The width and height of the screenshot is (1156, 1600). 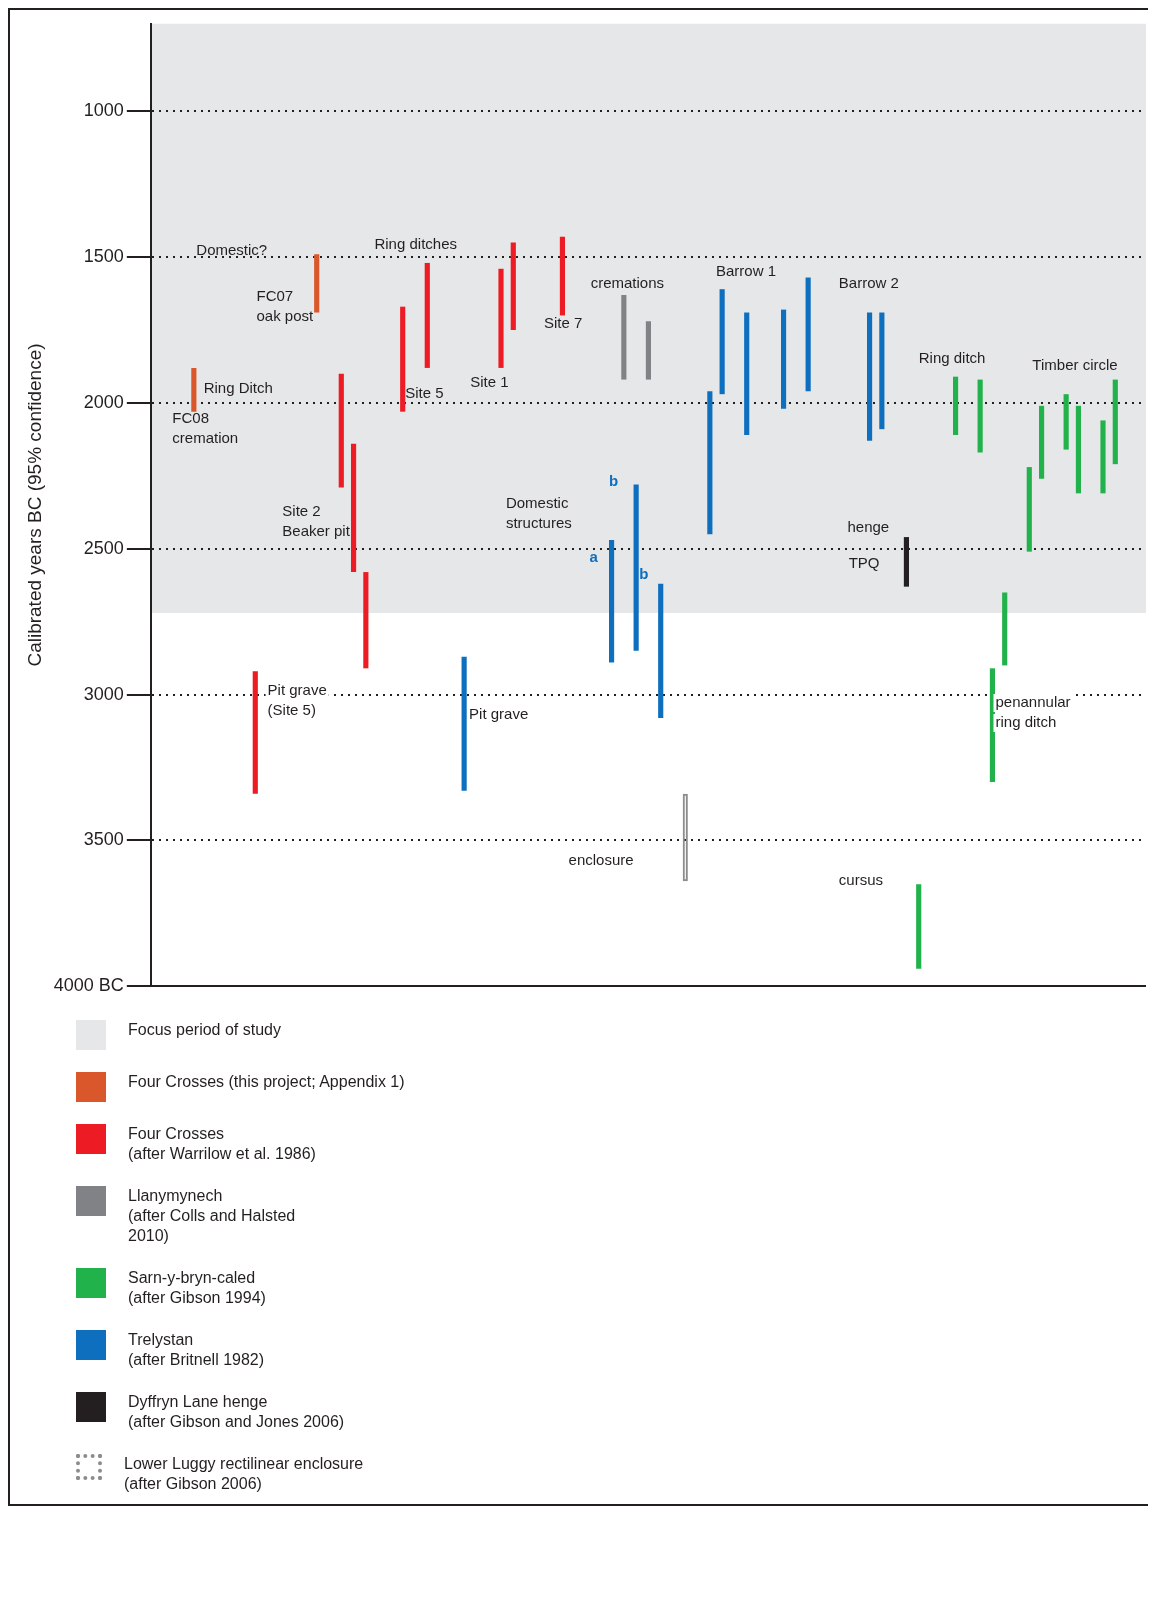 I want to click on annotation: Domestic structures, so click(x=538, y=512).